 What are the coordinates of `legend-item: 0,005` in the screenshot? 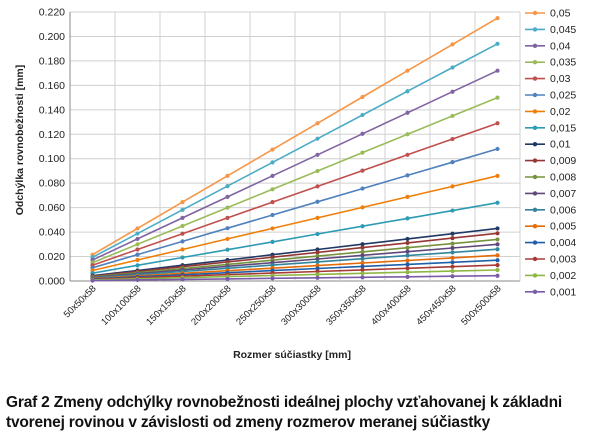 It's located at (550, 227).